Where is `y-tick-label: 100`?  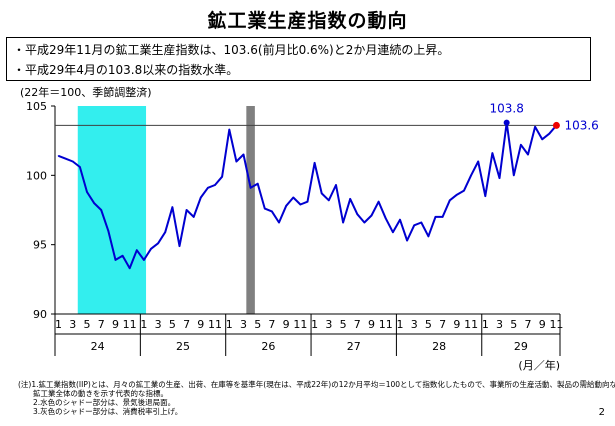 y-tick-label: 100 is located at coordinates (36, 175).